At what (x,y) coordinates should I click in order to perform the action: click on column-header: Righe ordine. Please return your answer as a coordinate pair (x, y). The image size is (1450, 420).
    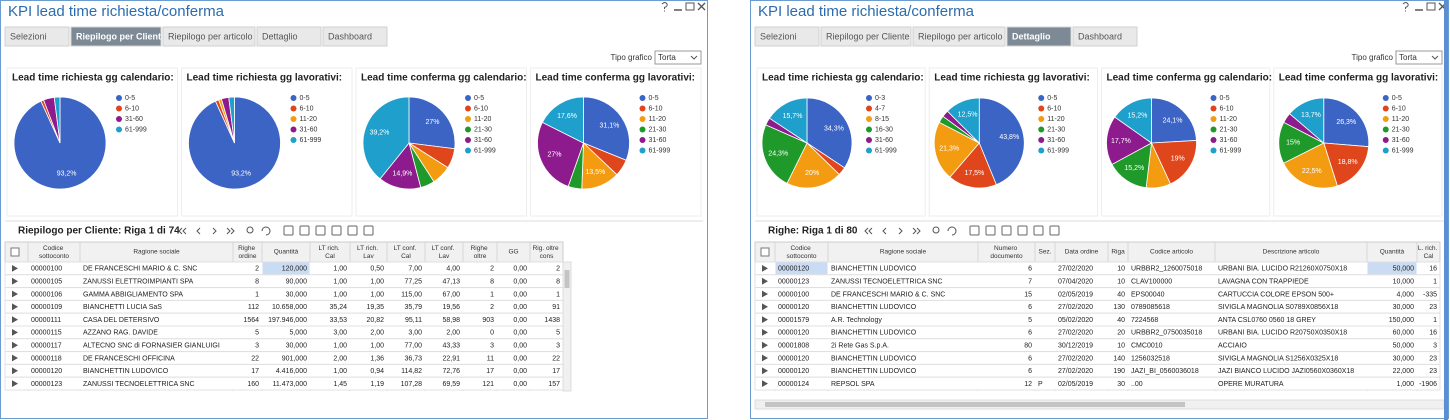
    Looking at the image, I should click on (247, 252).